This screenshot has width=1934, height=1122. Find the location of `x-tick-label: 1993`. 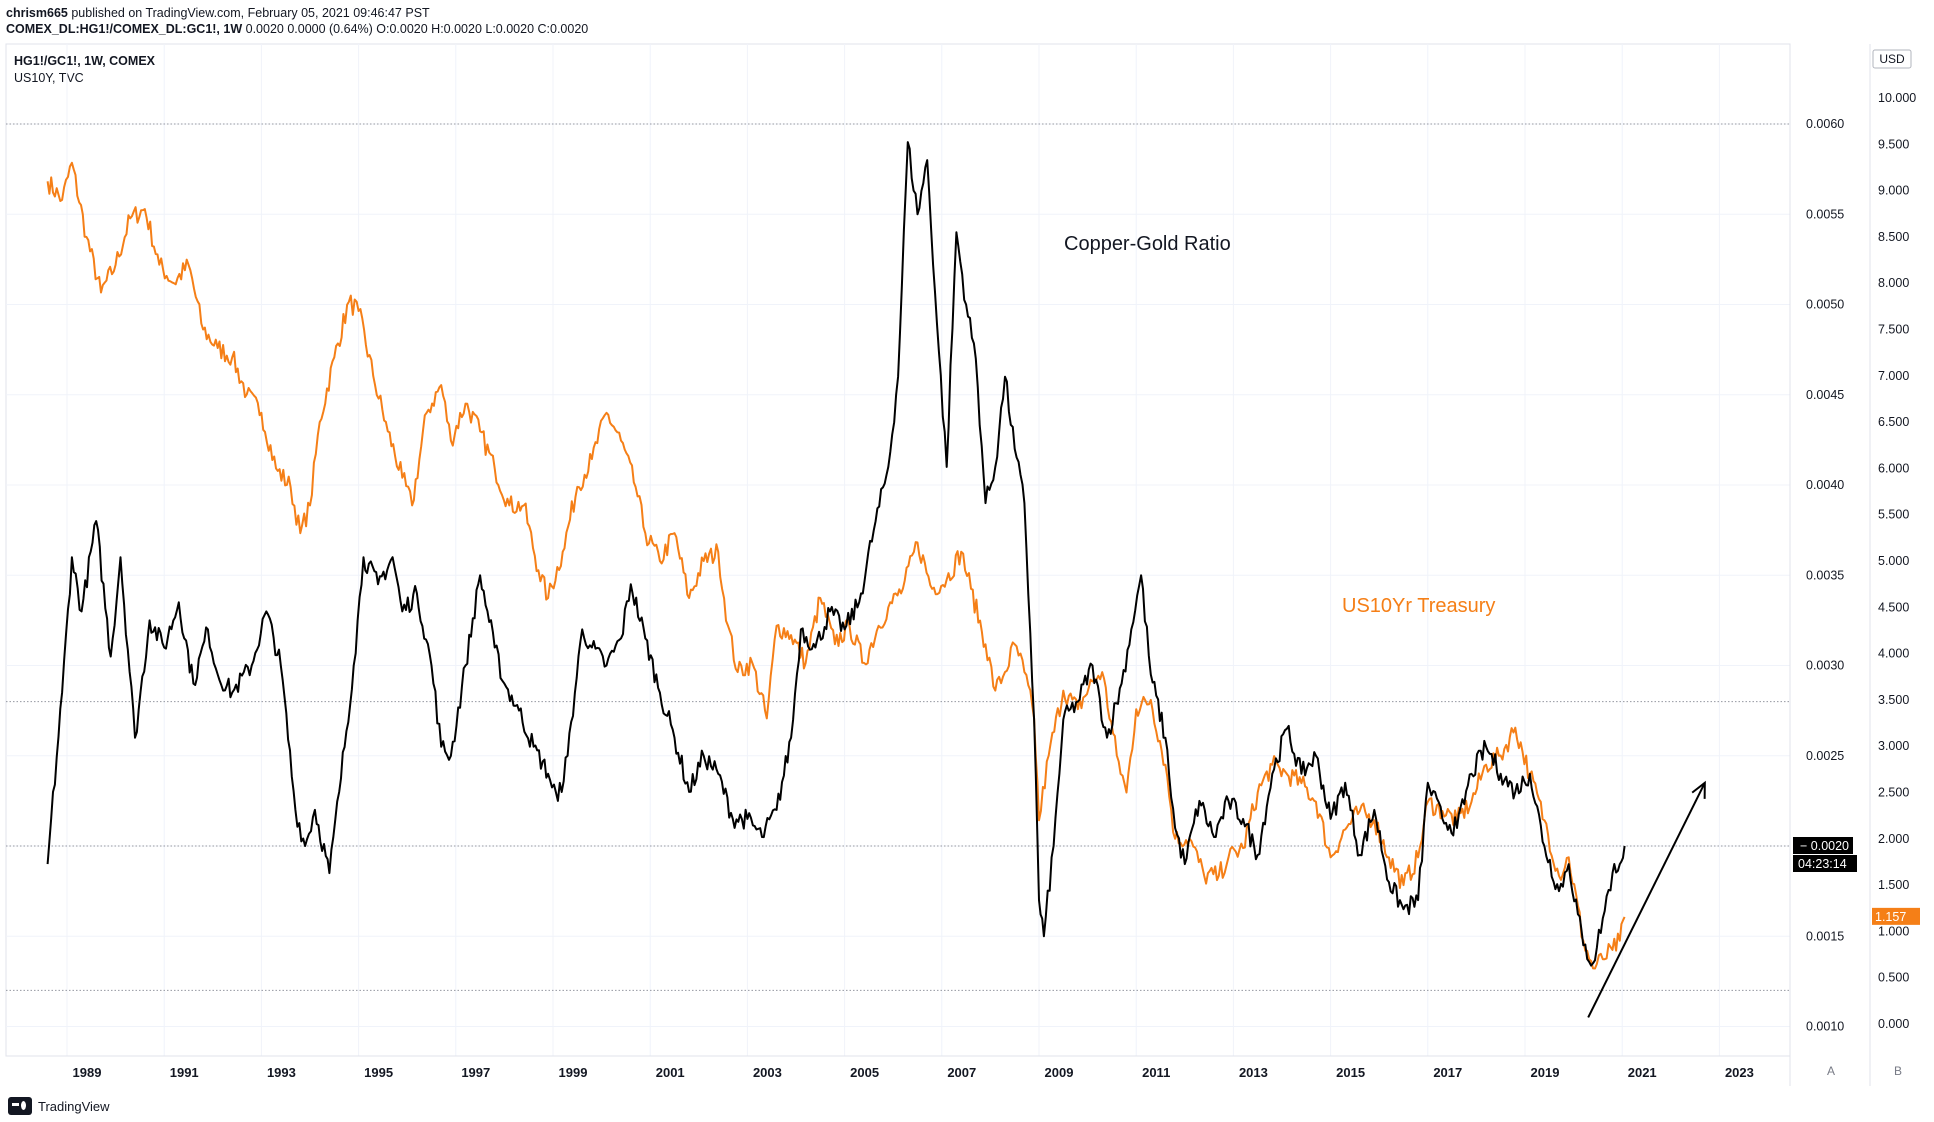

x-tick-label: 1993 is located at coordinates (281, 1072).